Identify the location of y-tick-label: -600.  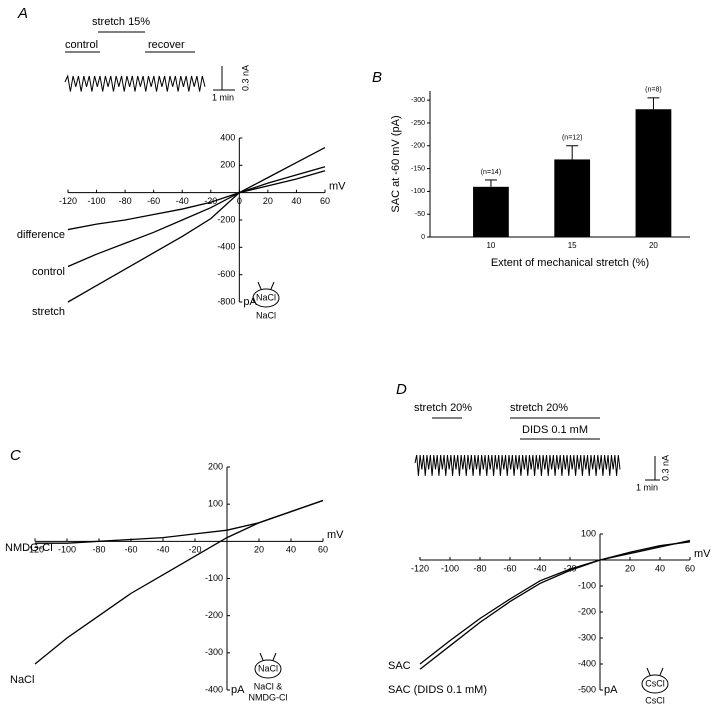
(226, 274).